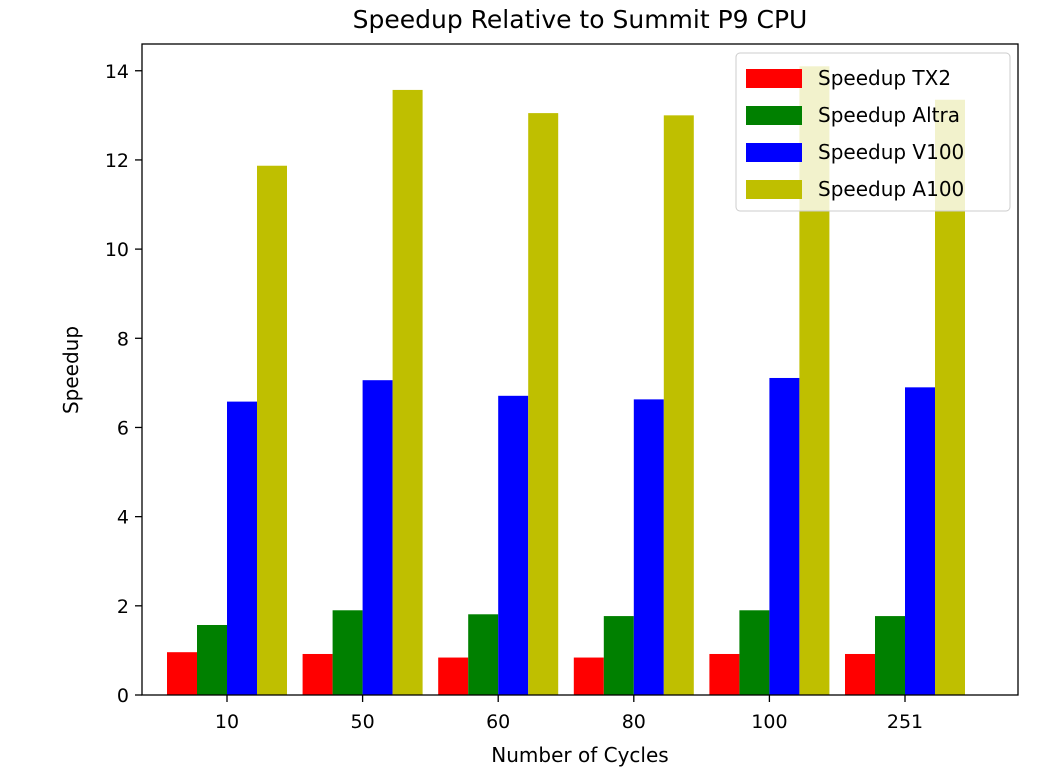  Describe the element at coordinates (498, 722) in the screenshot. I see `x-tick-label: 60` at that location.